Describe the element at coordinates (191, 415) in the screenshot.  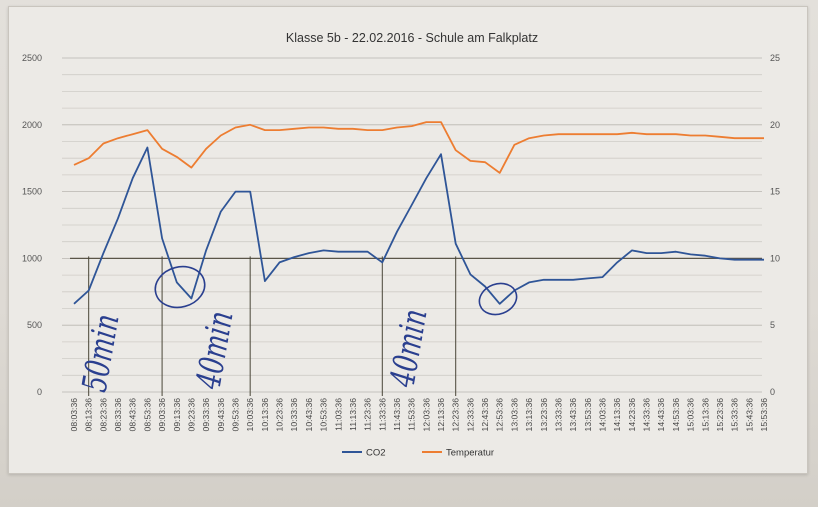
I see `x-tick-label: 09:23:36` at that location.